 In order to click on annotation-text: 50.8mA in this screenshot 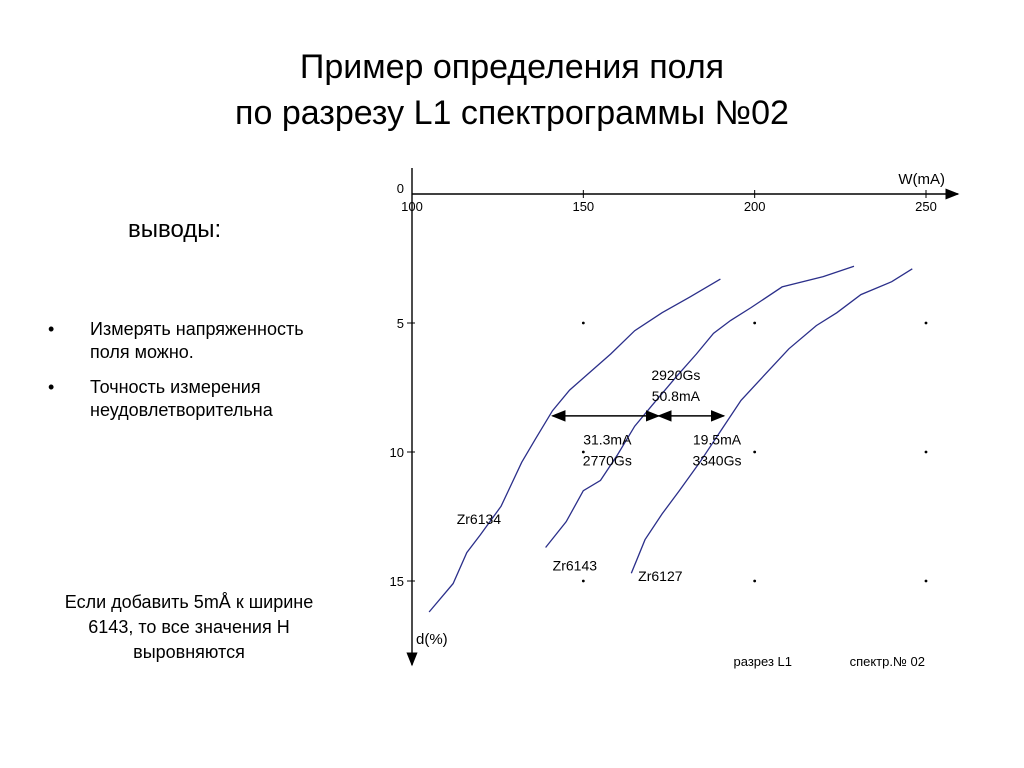, I will do `click(676, 396)`.